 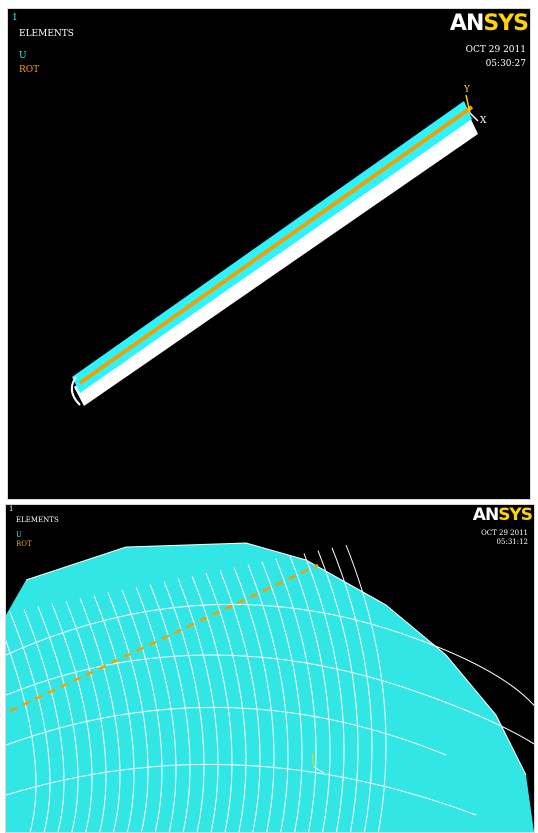 What do you see at coordinates (512, 542) in the screenshot?
I see `plot-time: 05:31:12` at bounding box center [512, 542].